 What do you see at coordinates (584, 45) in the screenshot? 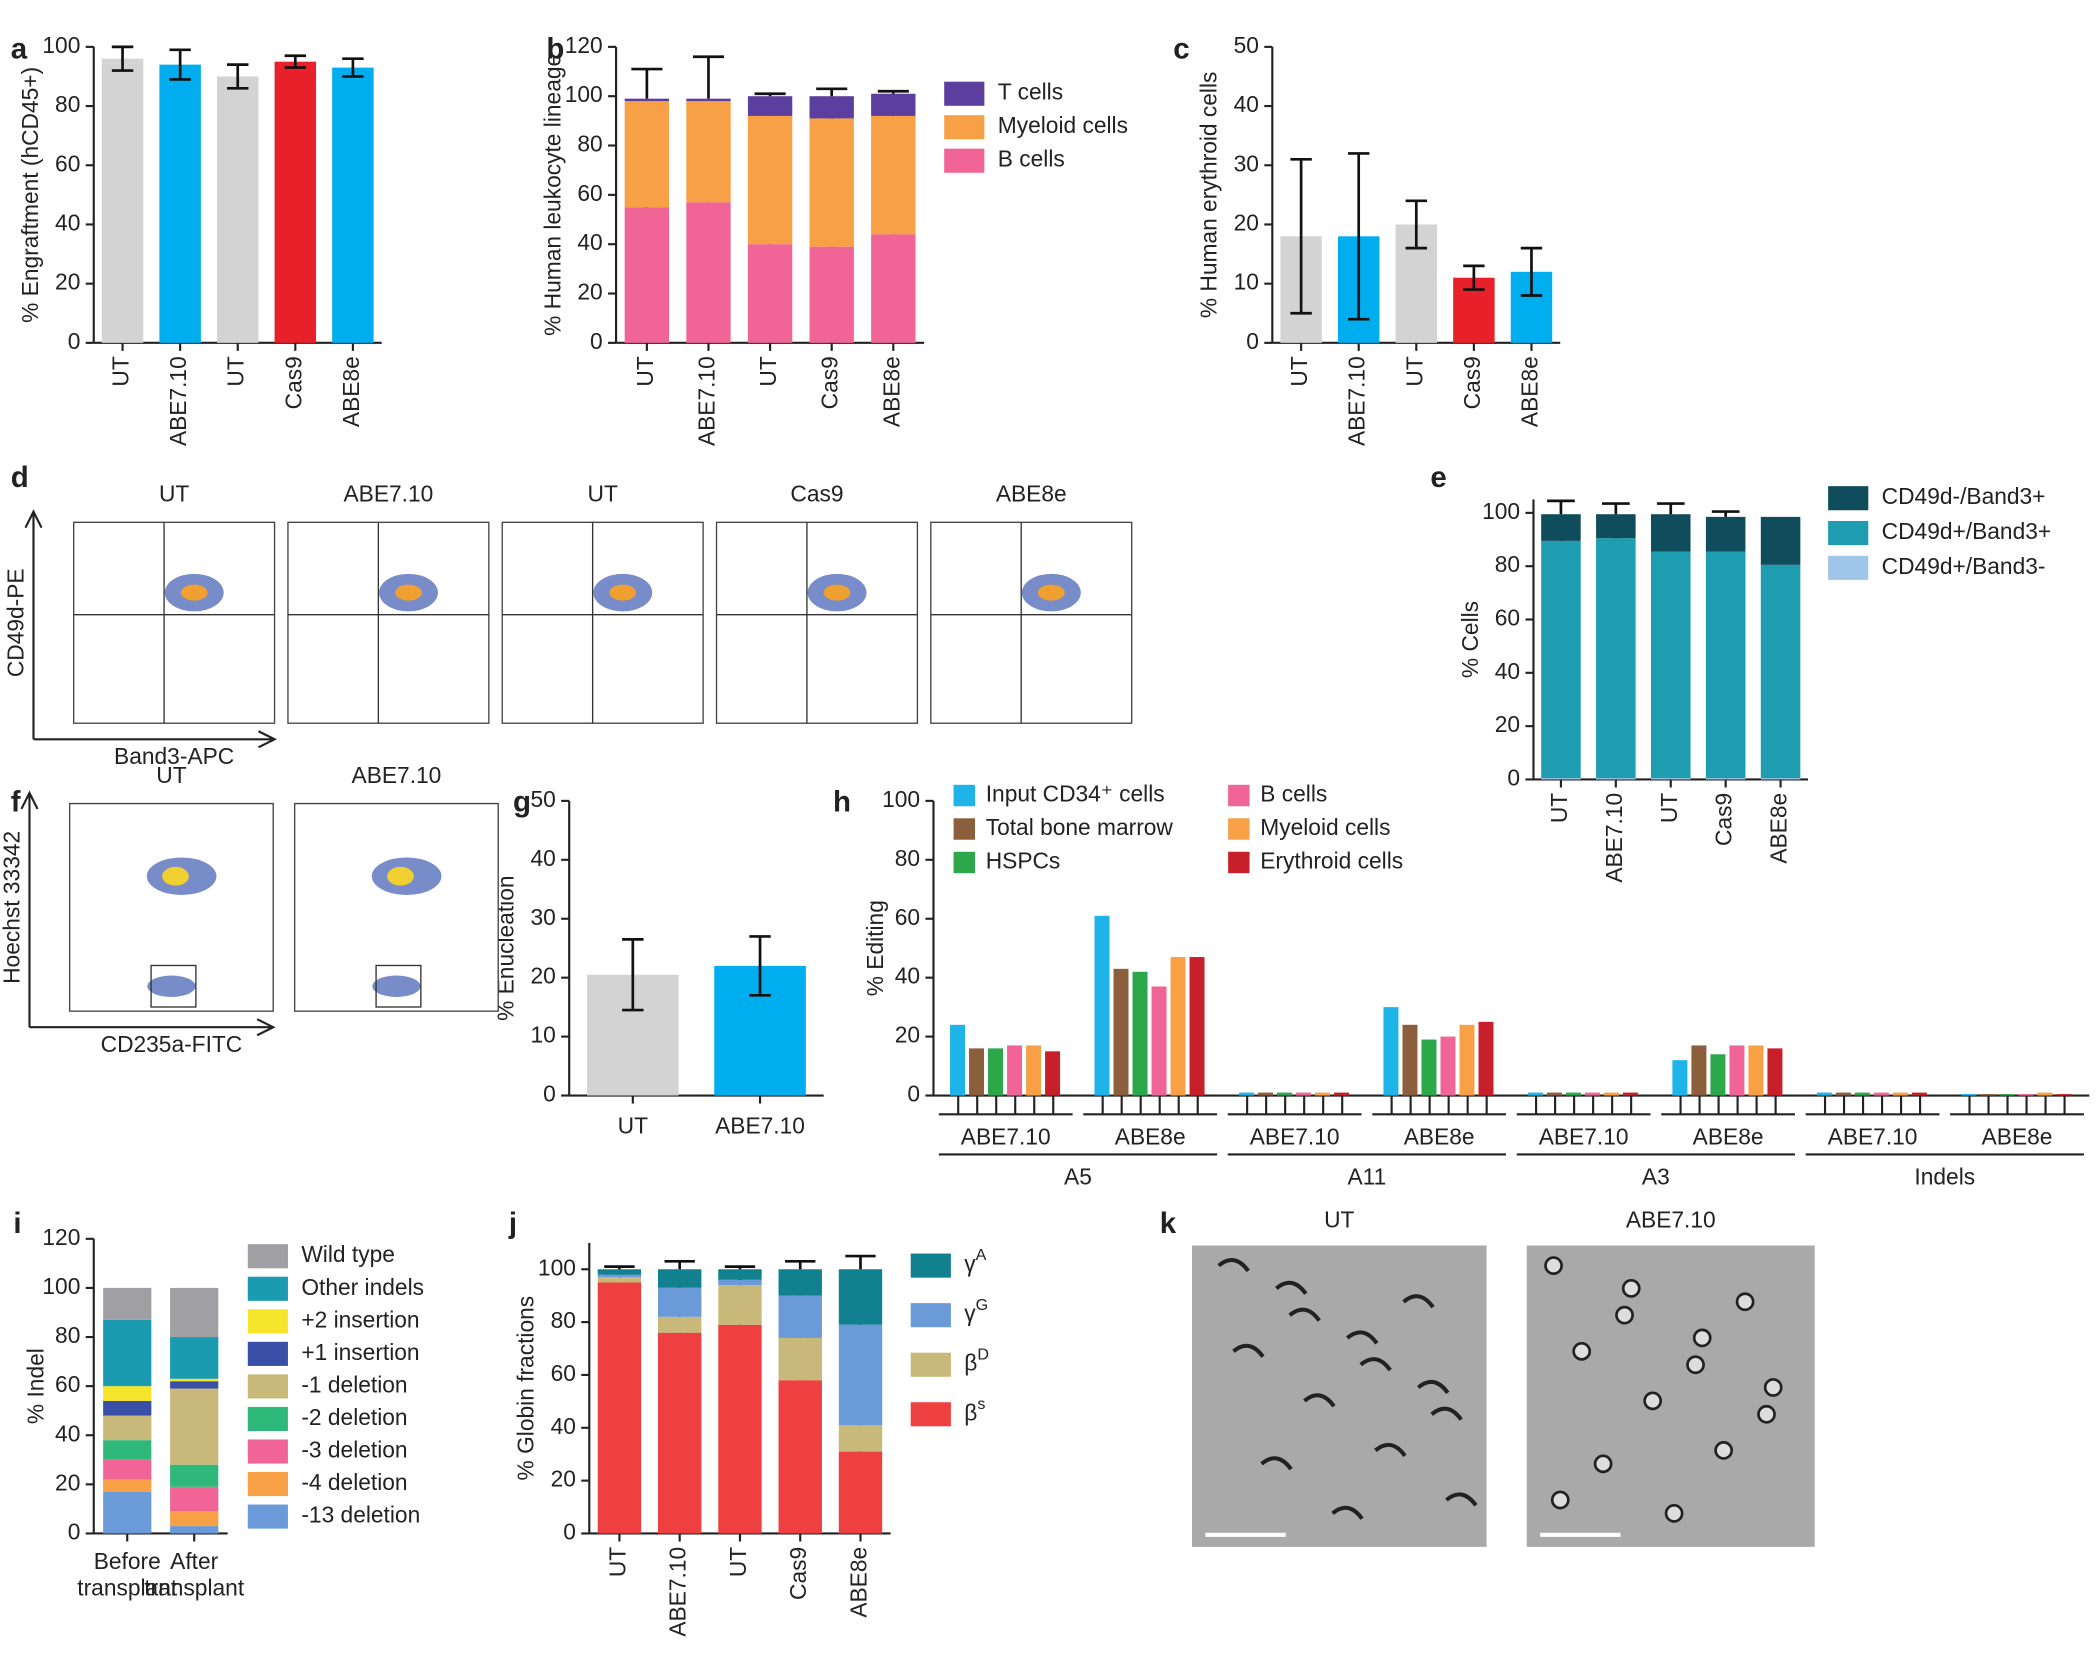
I see `y-tick-label: 120` at bounding box center [584, 45].